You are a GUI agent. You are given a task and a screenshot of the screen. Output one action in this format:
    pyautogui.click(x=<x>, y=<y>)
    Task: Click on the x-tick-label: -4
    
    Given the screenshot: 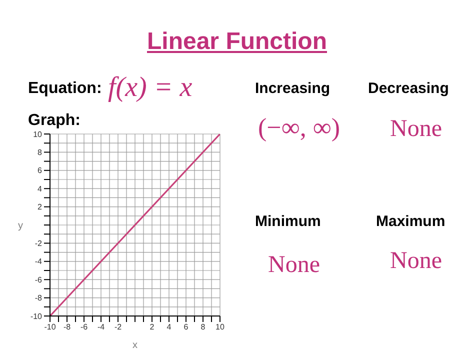 What is the action you would take?
    pyautogui.click(x=101, y=327)
    